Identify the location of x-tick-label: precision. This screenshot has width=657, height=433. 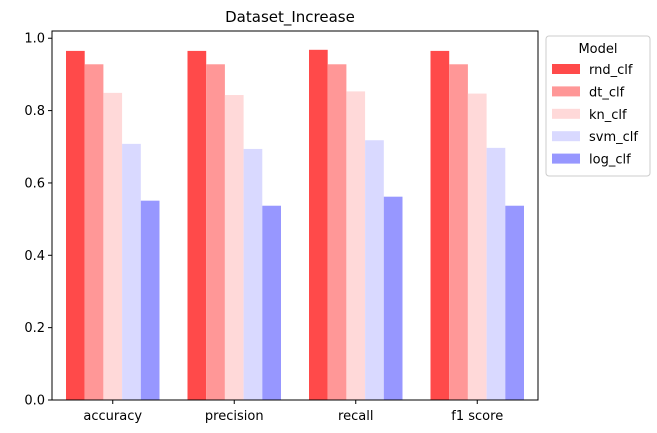
(234, 416).